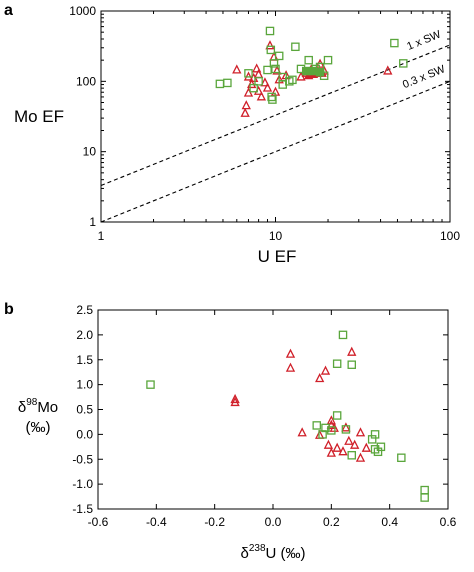 This screenshot has width=474, height=572. What do you see at coordinates (424, 59) in the screenshot?
I see `panel-a-reference-labels: 1 x SW 0.3 x SW` at bounding box center [424, 59].